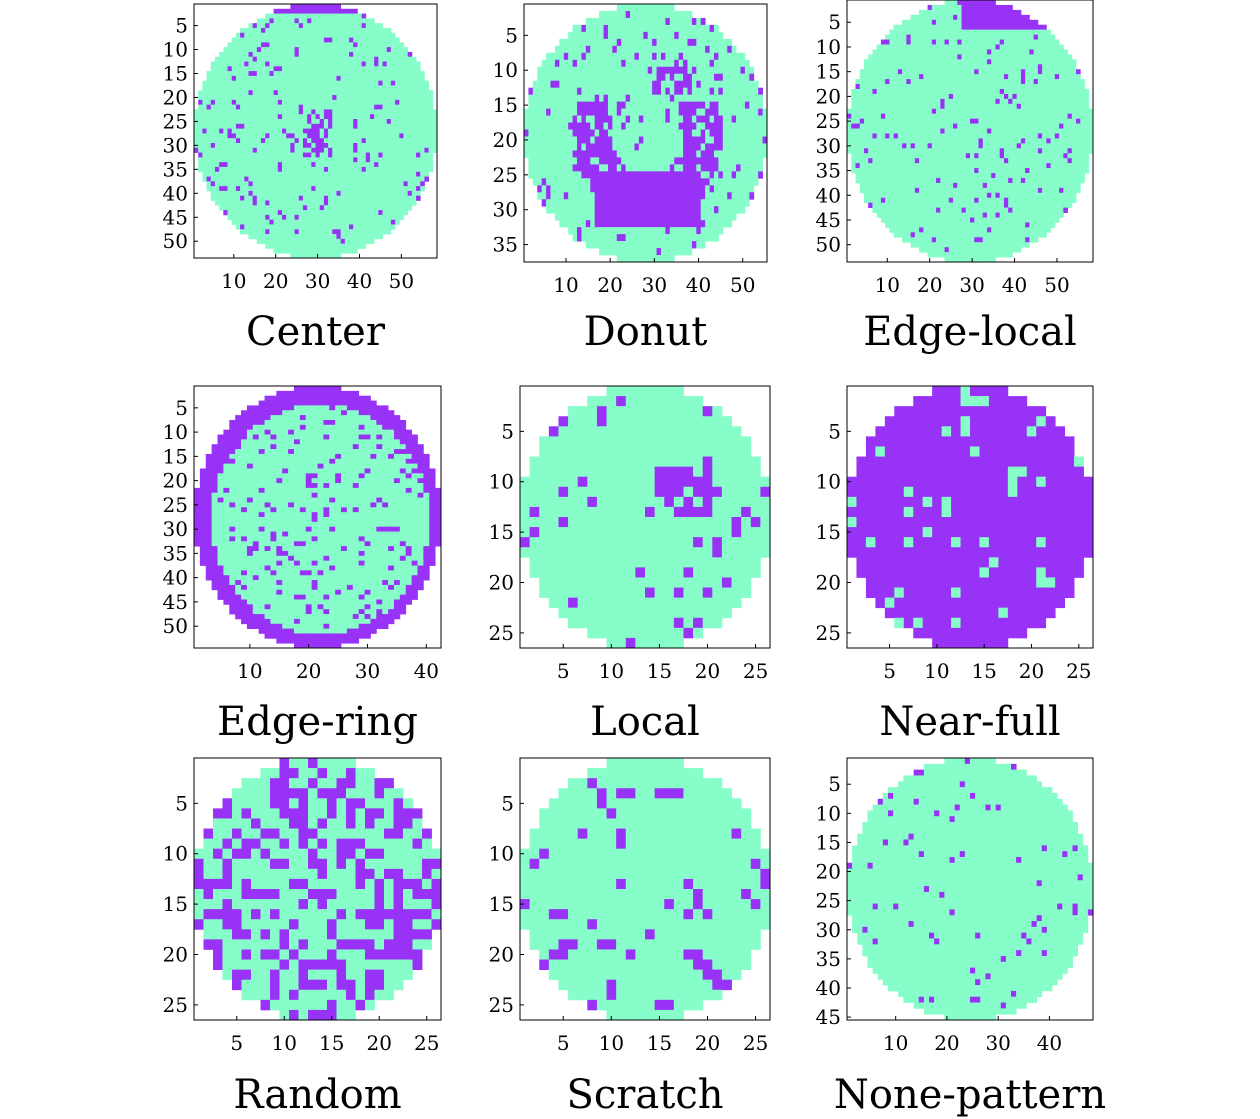 Image resolution: width=1260 pixels, height=1119 pixels. I want to click on y-tick-label: 15, so click(505, 105).